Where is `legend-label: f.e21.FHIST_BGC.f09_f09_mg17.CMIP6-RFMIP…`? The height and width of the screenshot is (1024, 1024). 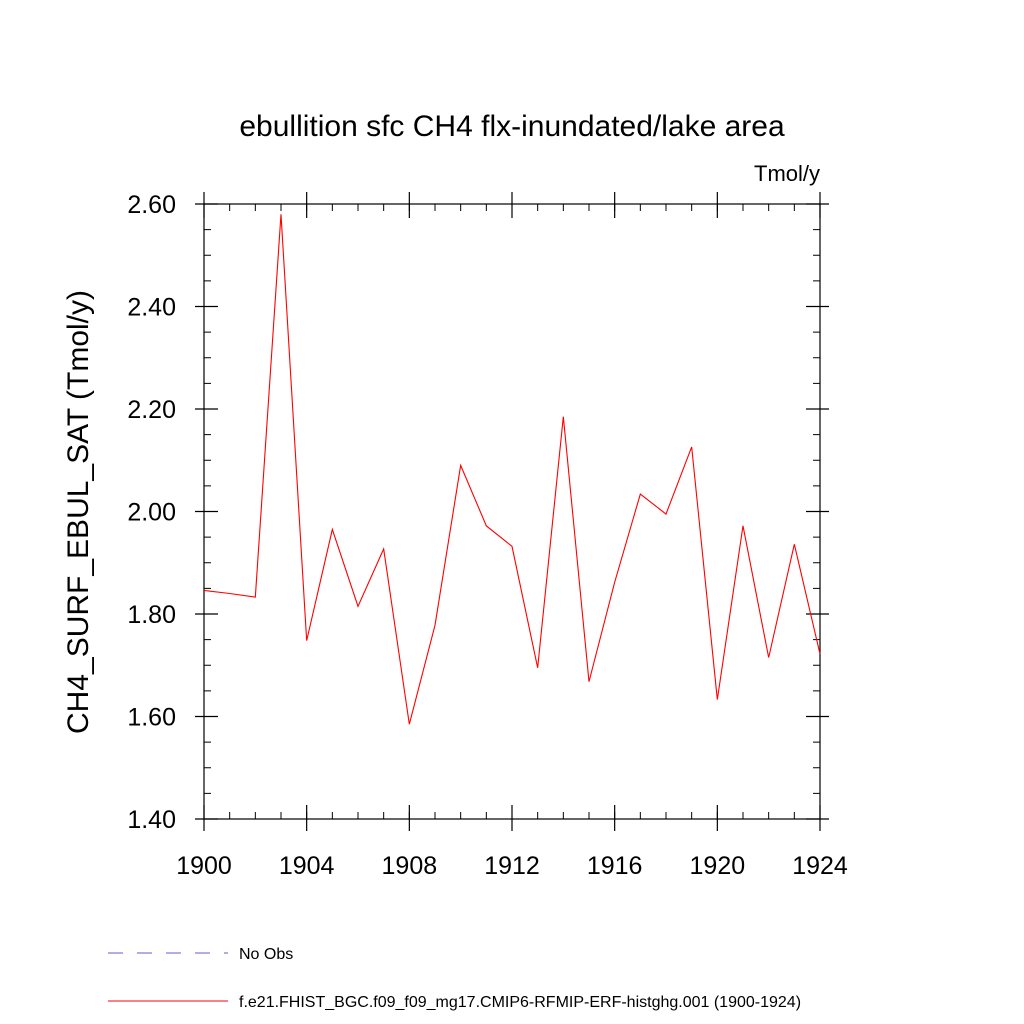
legend-label: f.e21.FHIST_BGC.f09_f09_mg17.CMIP6-RFMIP… is located at coordinates (520, 1002).